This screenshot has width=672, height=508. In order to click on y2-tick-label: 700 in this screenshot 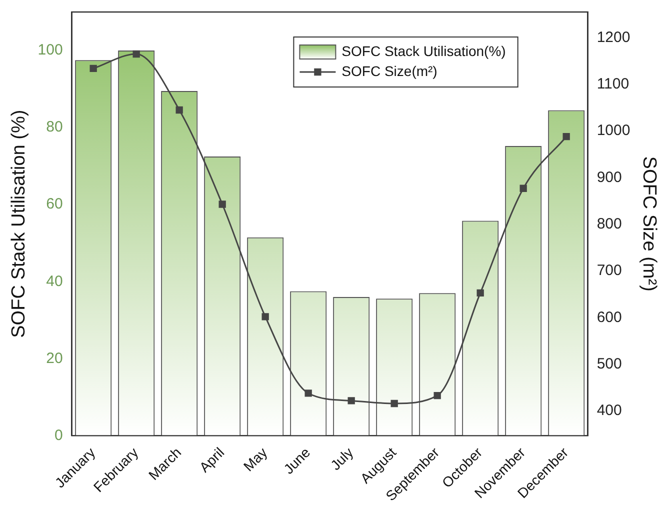, I will do `click(609, 271)`.